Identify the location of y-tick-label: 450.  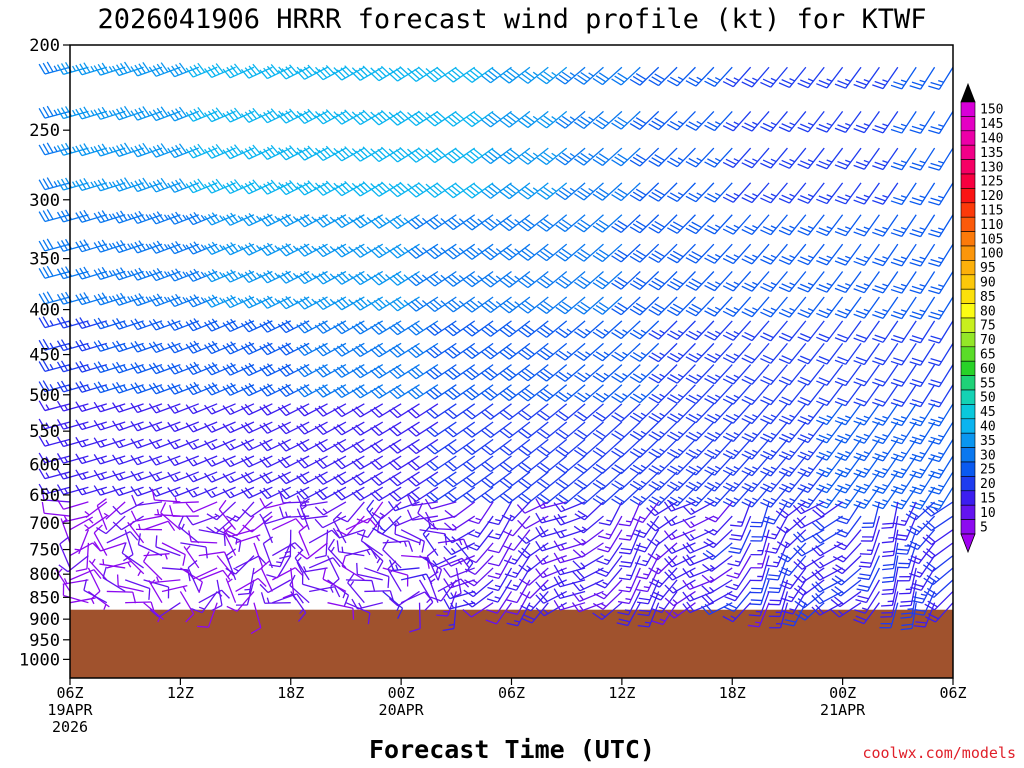
(44, 356).